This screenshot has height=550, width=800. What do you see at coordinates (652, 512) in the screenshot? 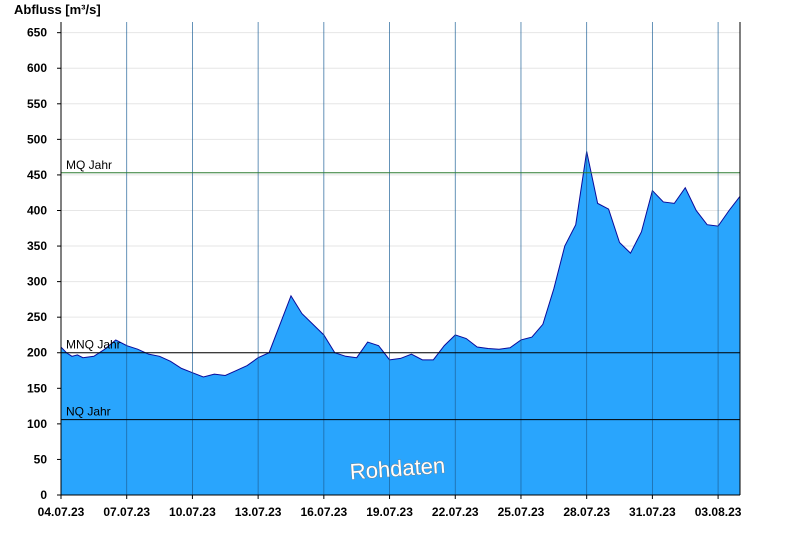
I see `x-tick-label: 31.07.23` at bounding box center [652, 512].